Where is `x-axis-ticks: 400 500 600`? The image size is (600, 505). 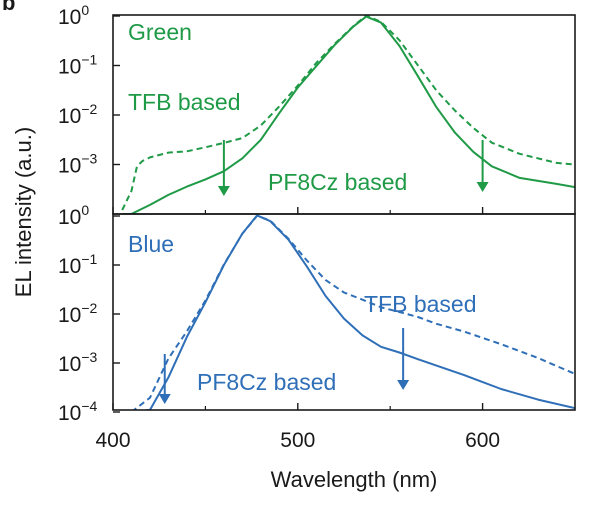 x-axis-ticks: 400 500 600 is located at coordinates (297, 440).